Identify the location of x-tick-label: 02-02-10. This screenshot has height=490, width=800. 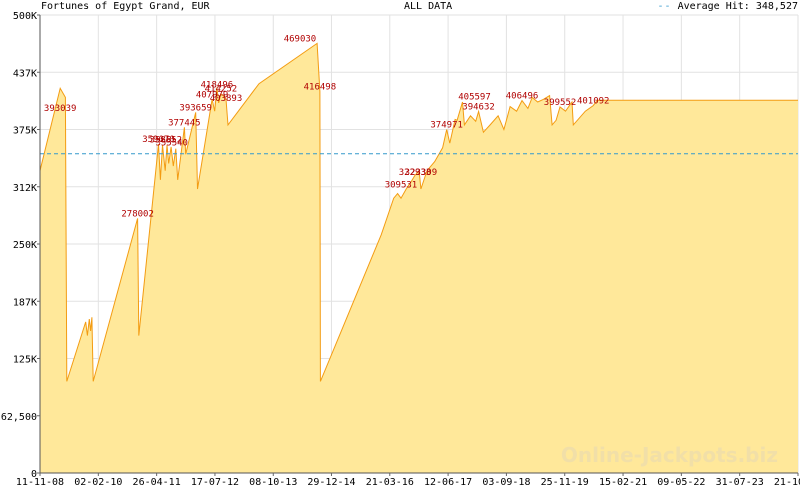
(98, 482).